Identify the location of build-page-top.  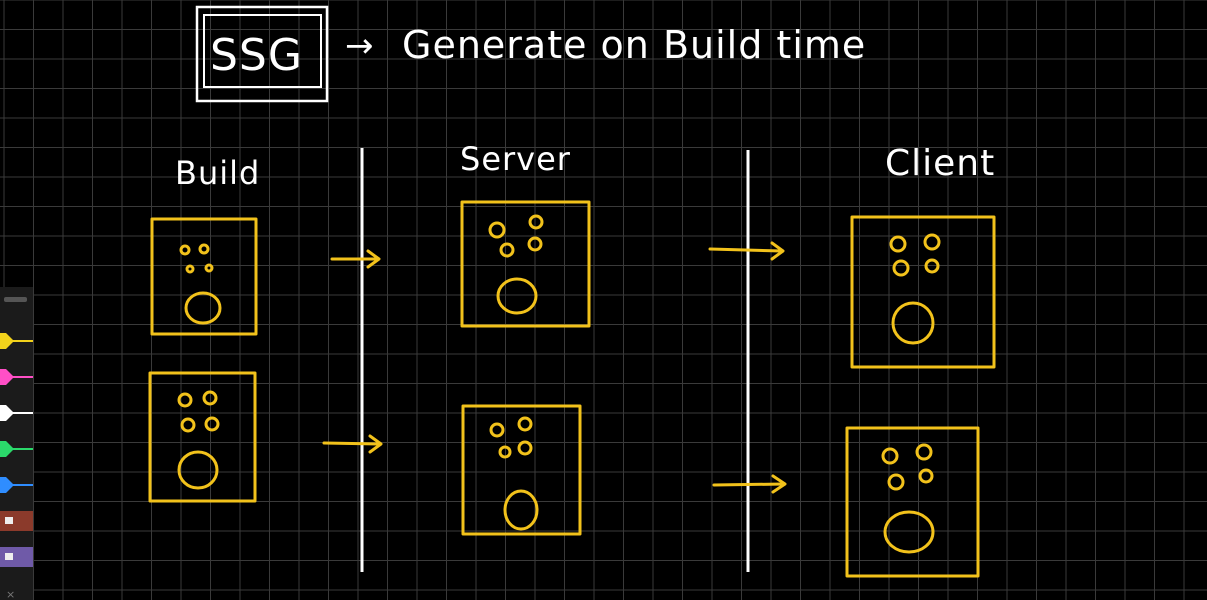
(204, 276).